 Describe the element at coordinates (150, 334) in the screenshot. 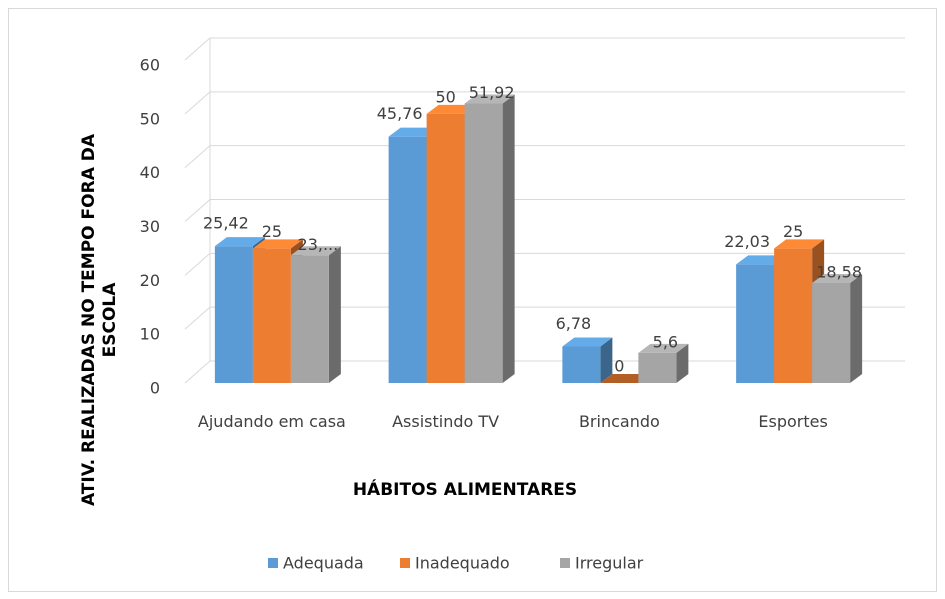

I see `y-tick-label: 10` at that location.